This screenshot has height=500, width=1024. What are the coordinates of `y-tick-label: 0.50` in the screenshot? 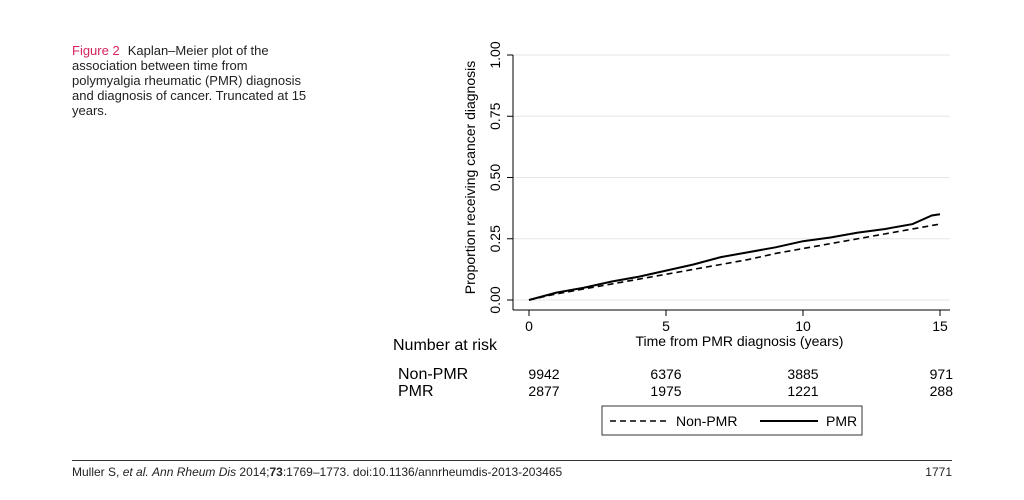 It's located at (495, 177).